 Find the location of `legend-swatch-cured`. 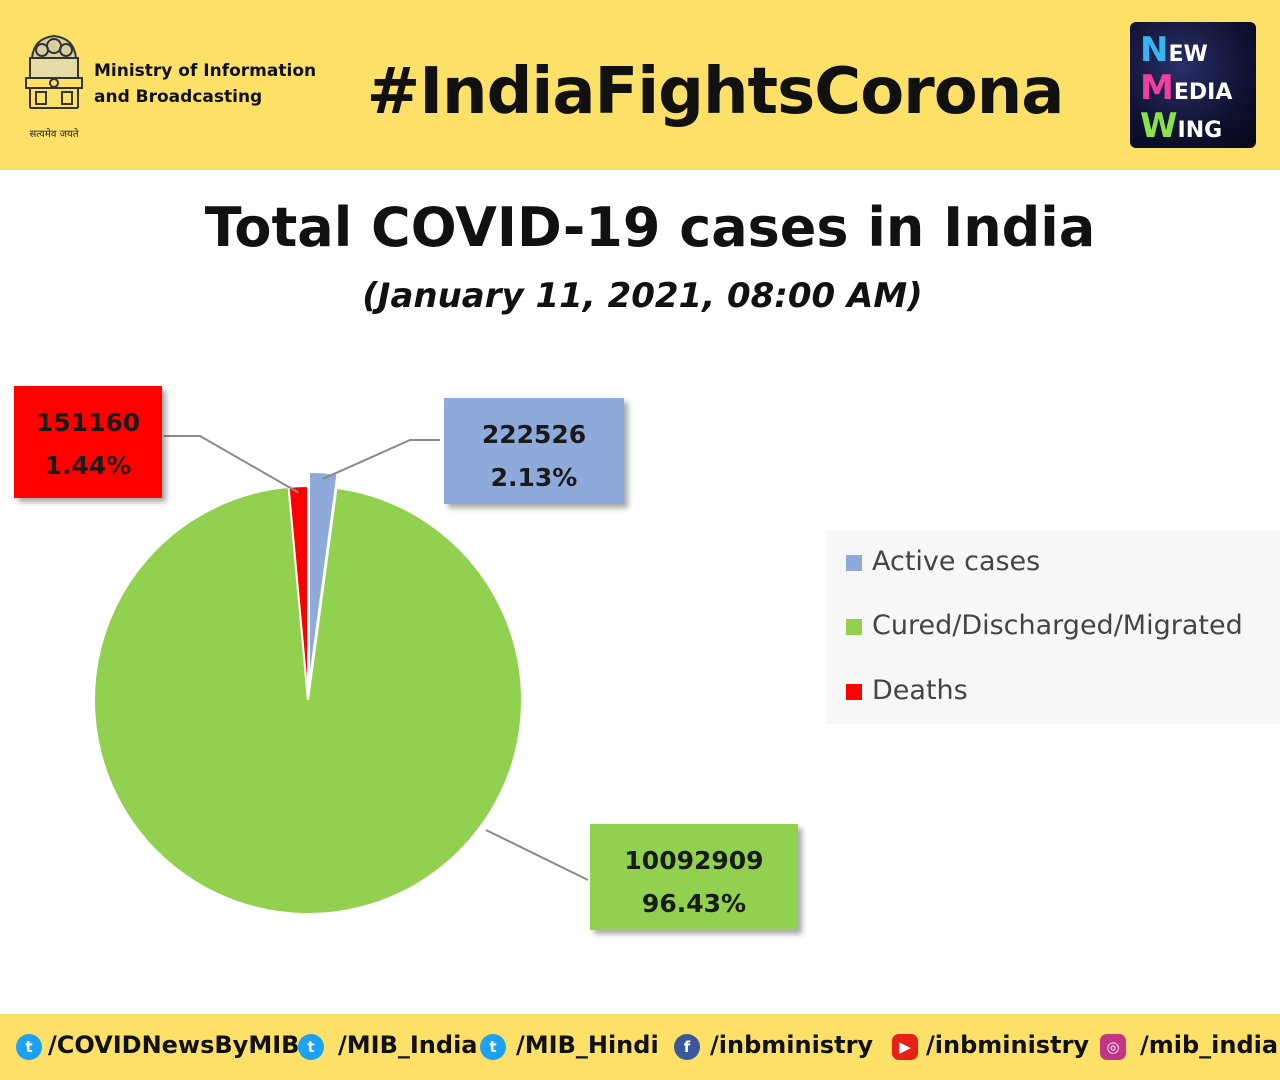

legend-swatch-cured is located at coordinates (854, 627).